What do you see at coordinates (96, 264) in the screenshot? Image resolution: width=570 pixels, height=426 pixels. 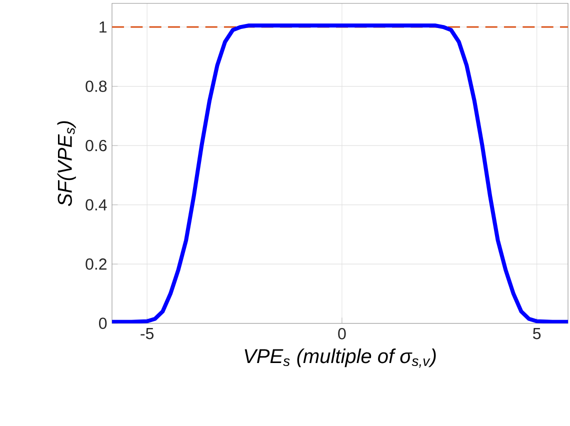 I see `y-tick-label: 0.2` at bounding box center [96, 264].